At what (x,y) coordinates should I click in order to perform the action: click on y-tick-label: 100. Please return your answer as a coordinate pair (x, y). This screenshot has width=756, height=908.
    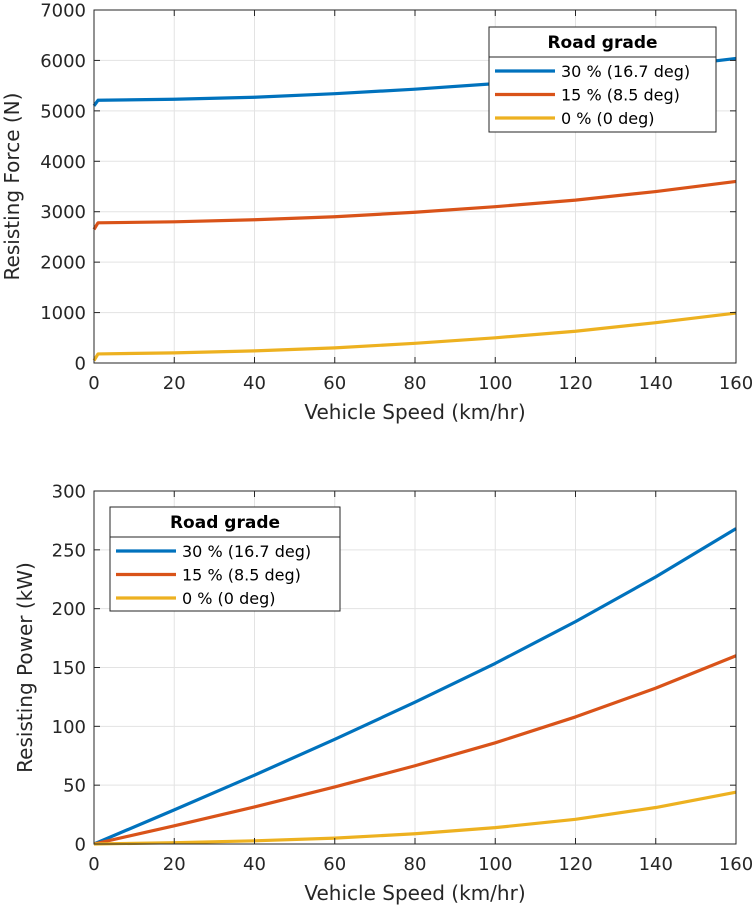
    Looking at the image, I should click on (69, 727).